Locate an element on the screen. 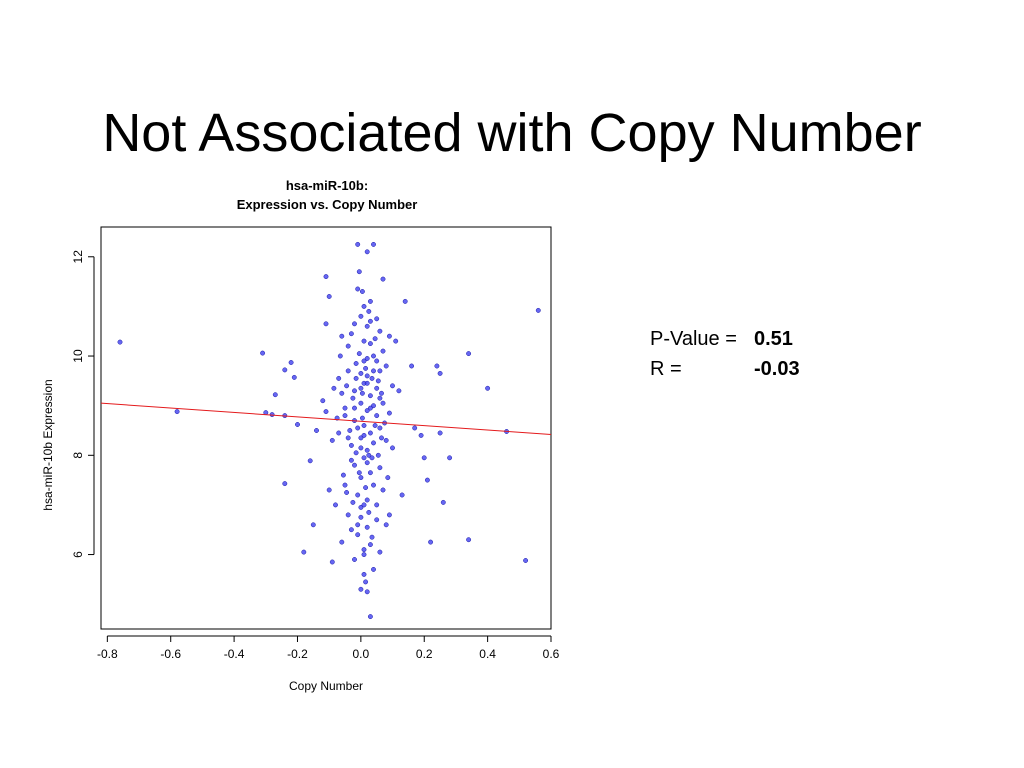 The image size is (1024, 768). x-tick-label: 0.0 is located at coordinates (361, 654).